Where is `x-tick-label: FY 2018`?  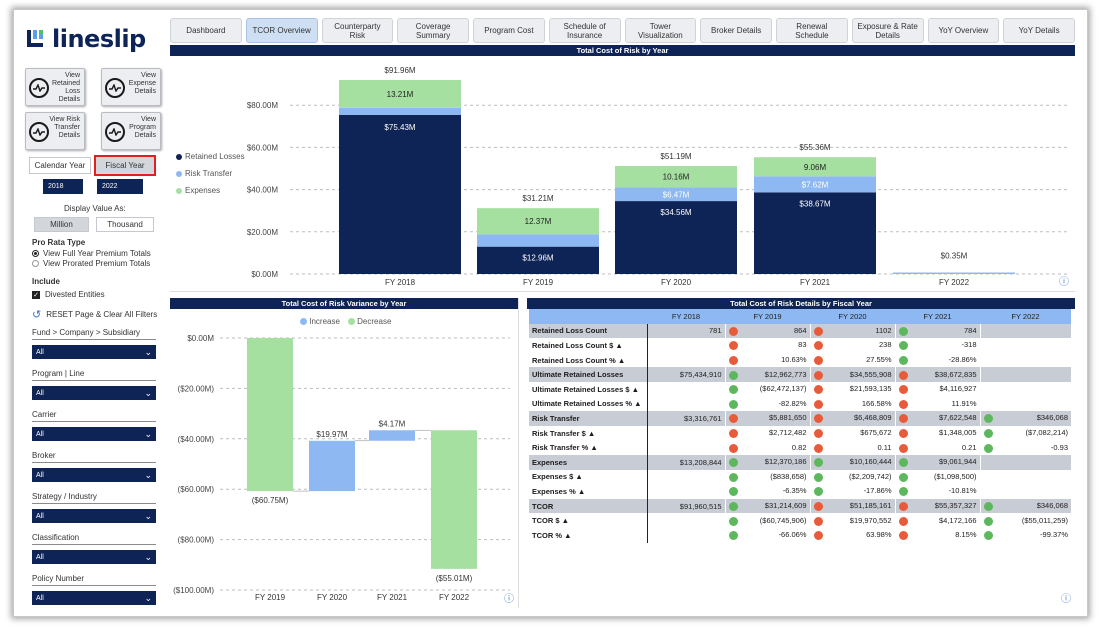
x-tick-label: FY 2018 is located at coordinates (400, 282).